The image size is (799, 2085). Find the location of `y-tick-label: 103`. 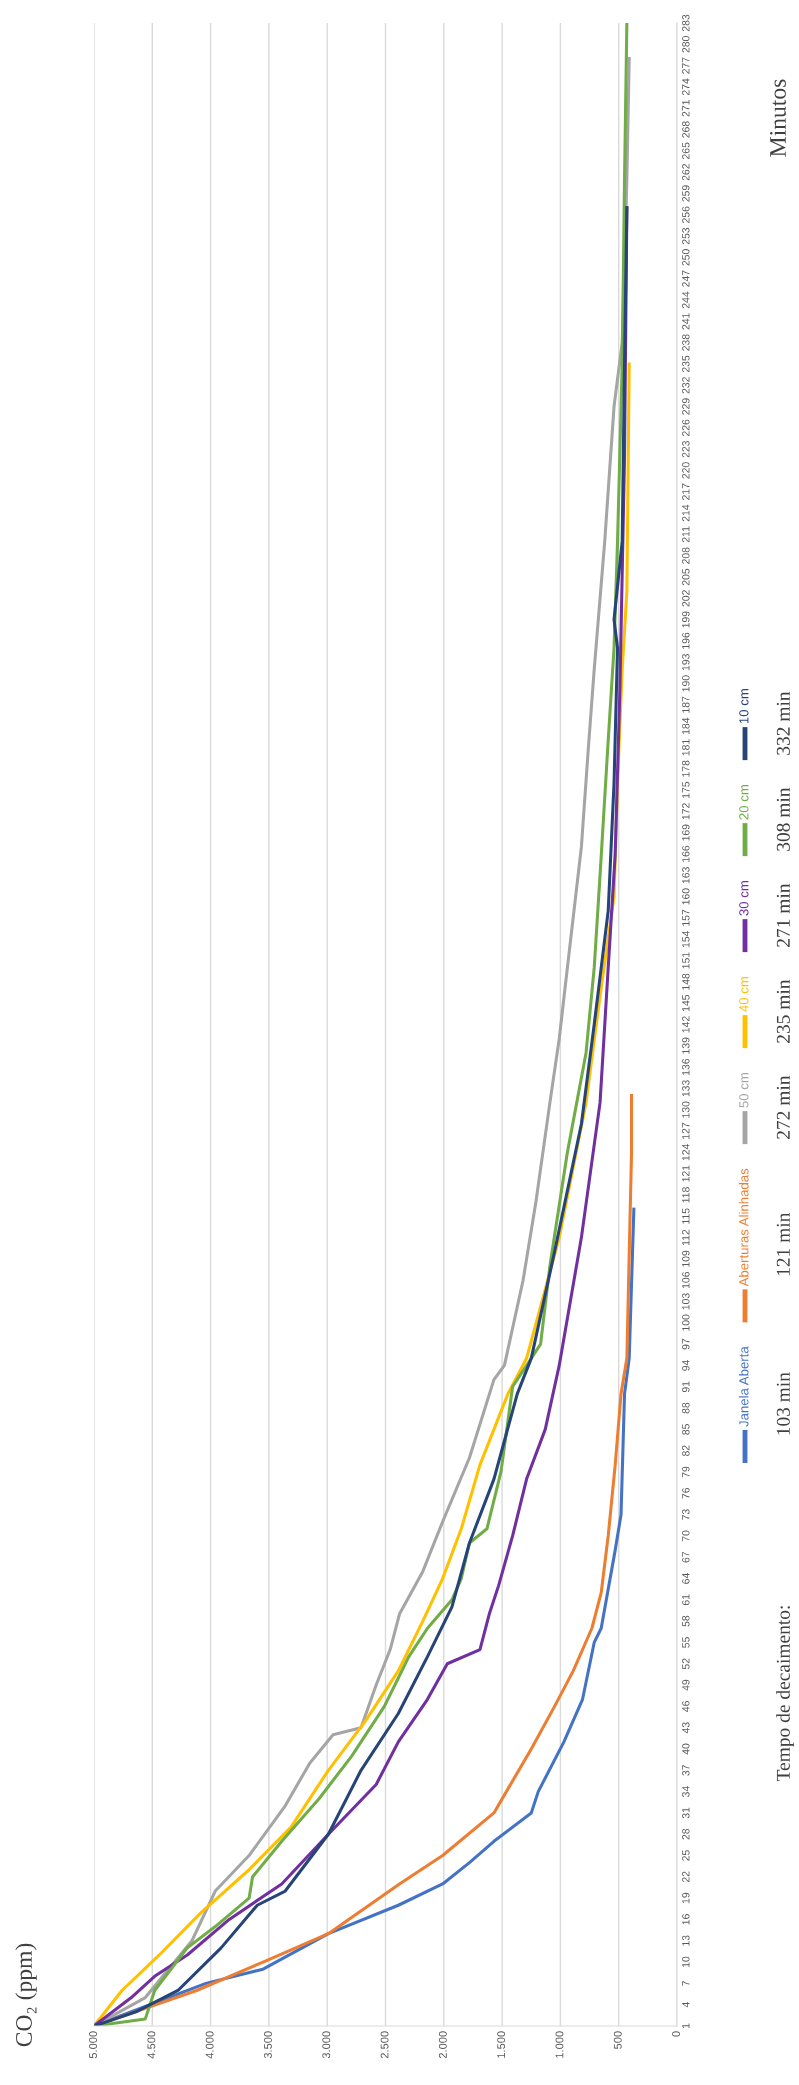

y-tick-label: 103 is located at coordinates (686, 1301).